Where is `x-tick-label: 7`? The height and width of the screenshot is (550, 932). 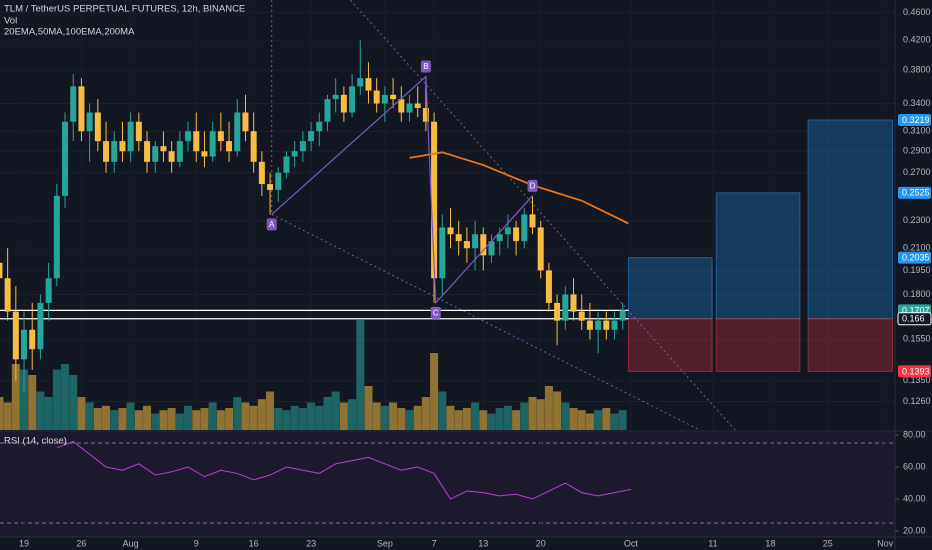 x-tick-label: 7 is located at coordinates (434, 543).